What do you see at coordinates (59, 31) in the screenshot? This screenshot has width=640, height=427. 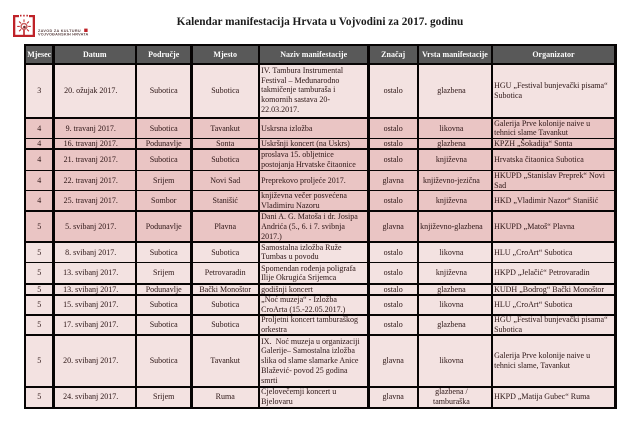 I see `svg-text: ZAVOD ZA KULTURU` at bounding box center [59, 31].